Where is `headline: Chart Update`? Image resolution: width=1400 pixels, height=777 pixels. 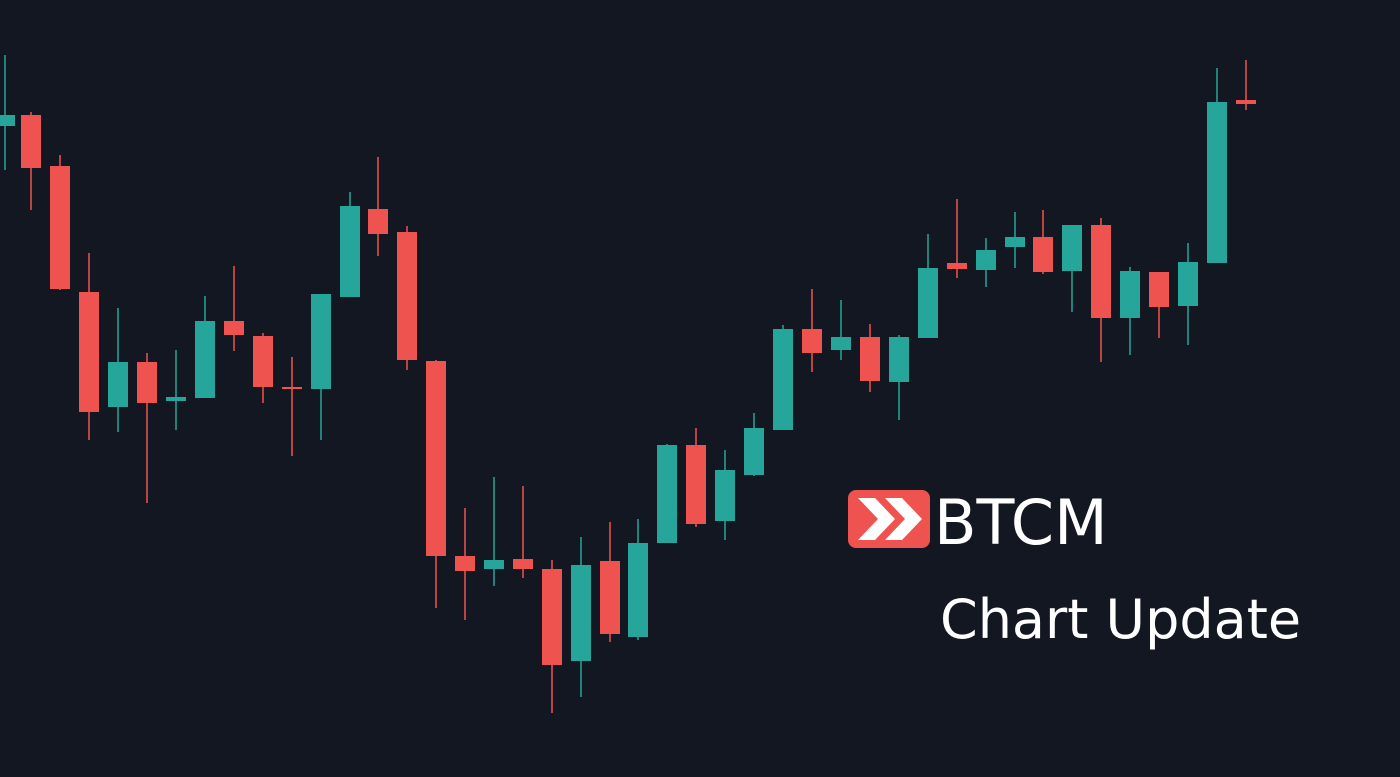
headline: Chart Update is located at coordinates (1120, 619).